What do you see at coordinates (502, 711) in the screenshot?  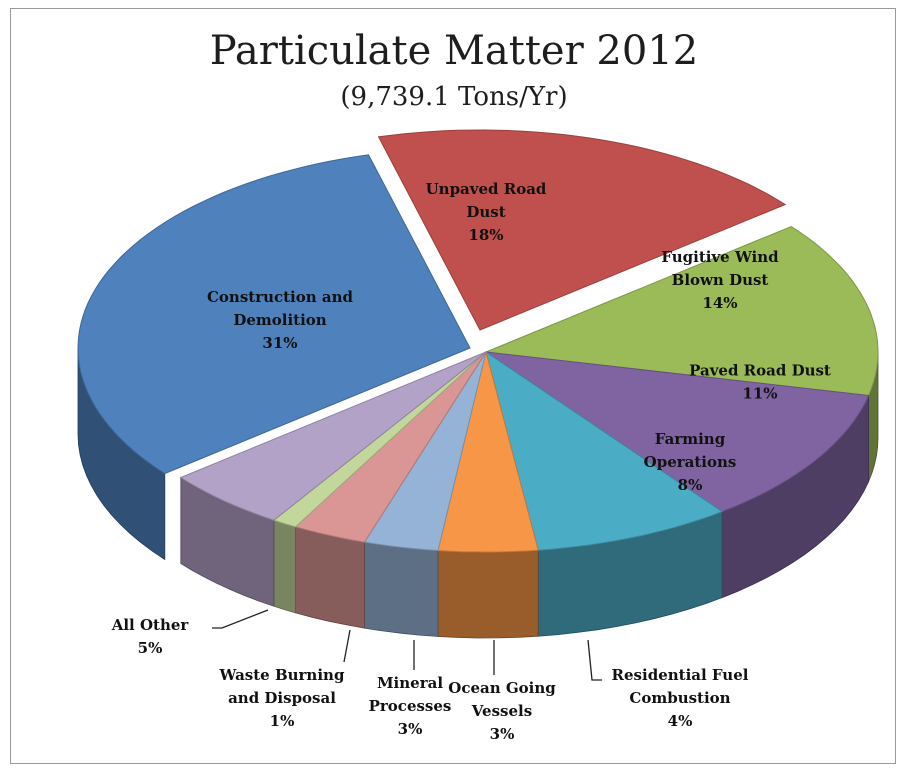 I see `slice-label: Ocean Going Vessels 3%` at bounding box center [502, 711].